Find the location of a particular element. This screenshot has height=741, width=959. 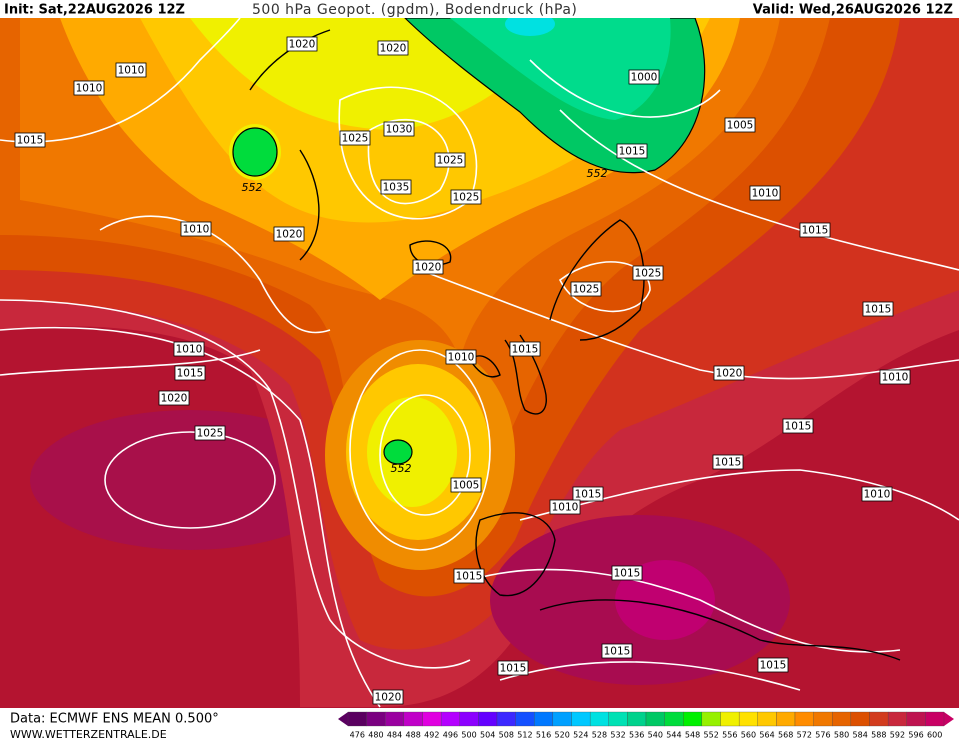

colorbar-label: 584 is located at coordinates (860, 735).